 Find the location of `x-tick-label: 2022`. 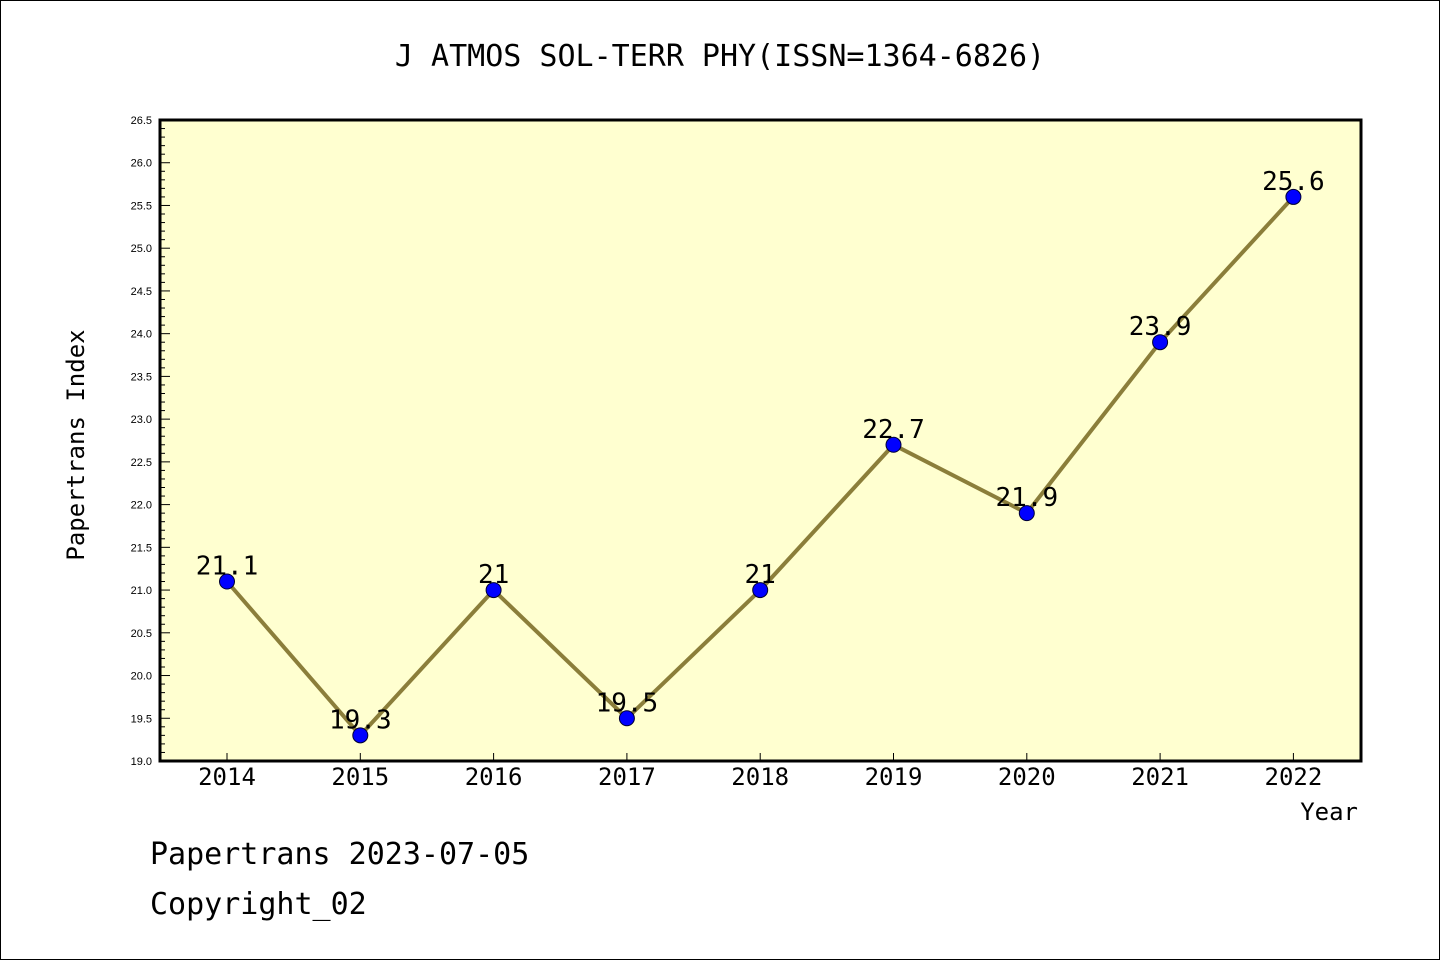

x-tick-label: 2022 is located at coordinates (1294, 777).